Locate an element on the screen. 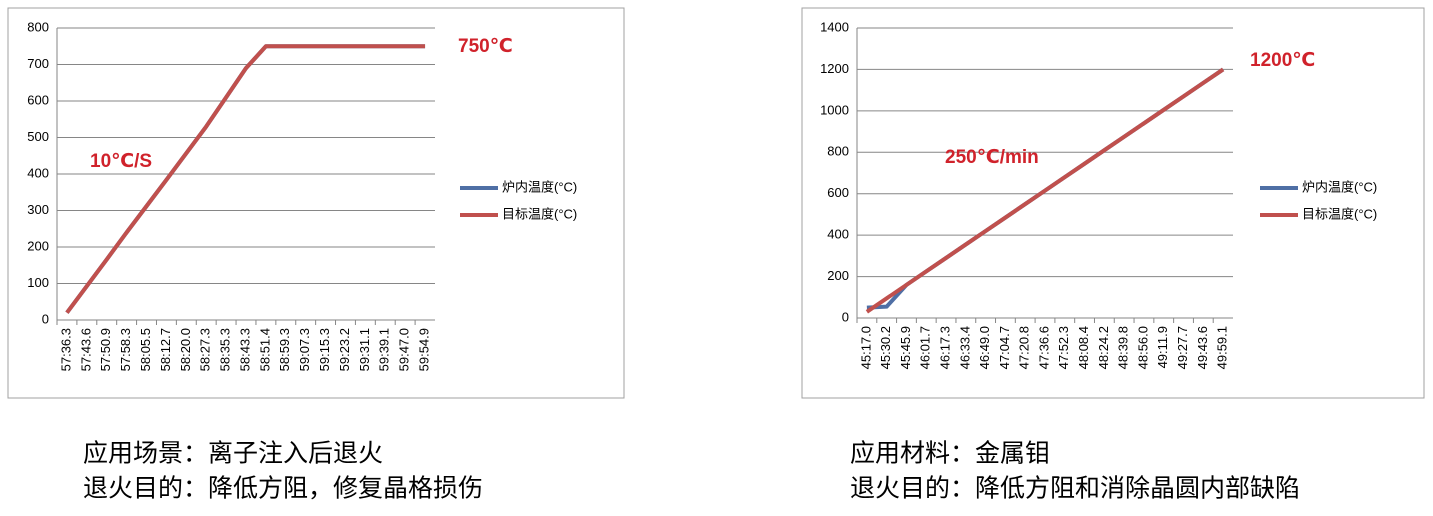 This screenshot has width=1433, height=516. caption-line: 退火目的：降低方阻和消除晶圆内部缺陷 is located at coordinates (1075, 489).